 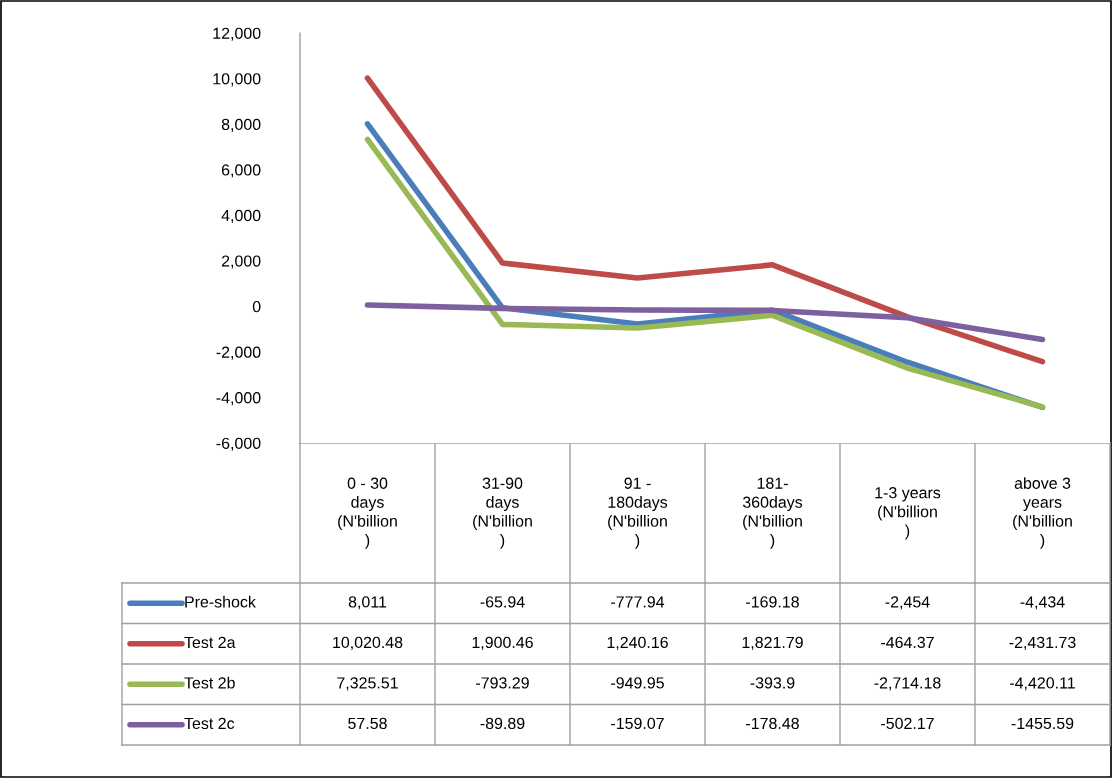 I want to click on x-tick-label: 0 - 30 days (N'billion ), so click(x=367, y=513).